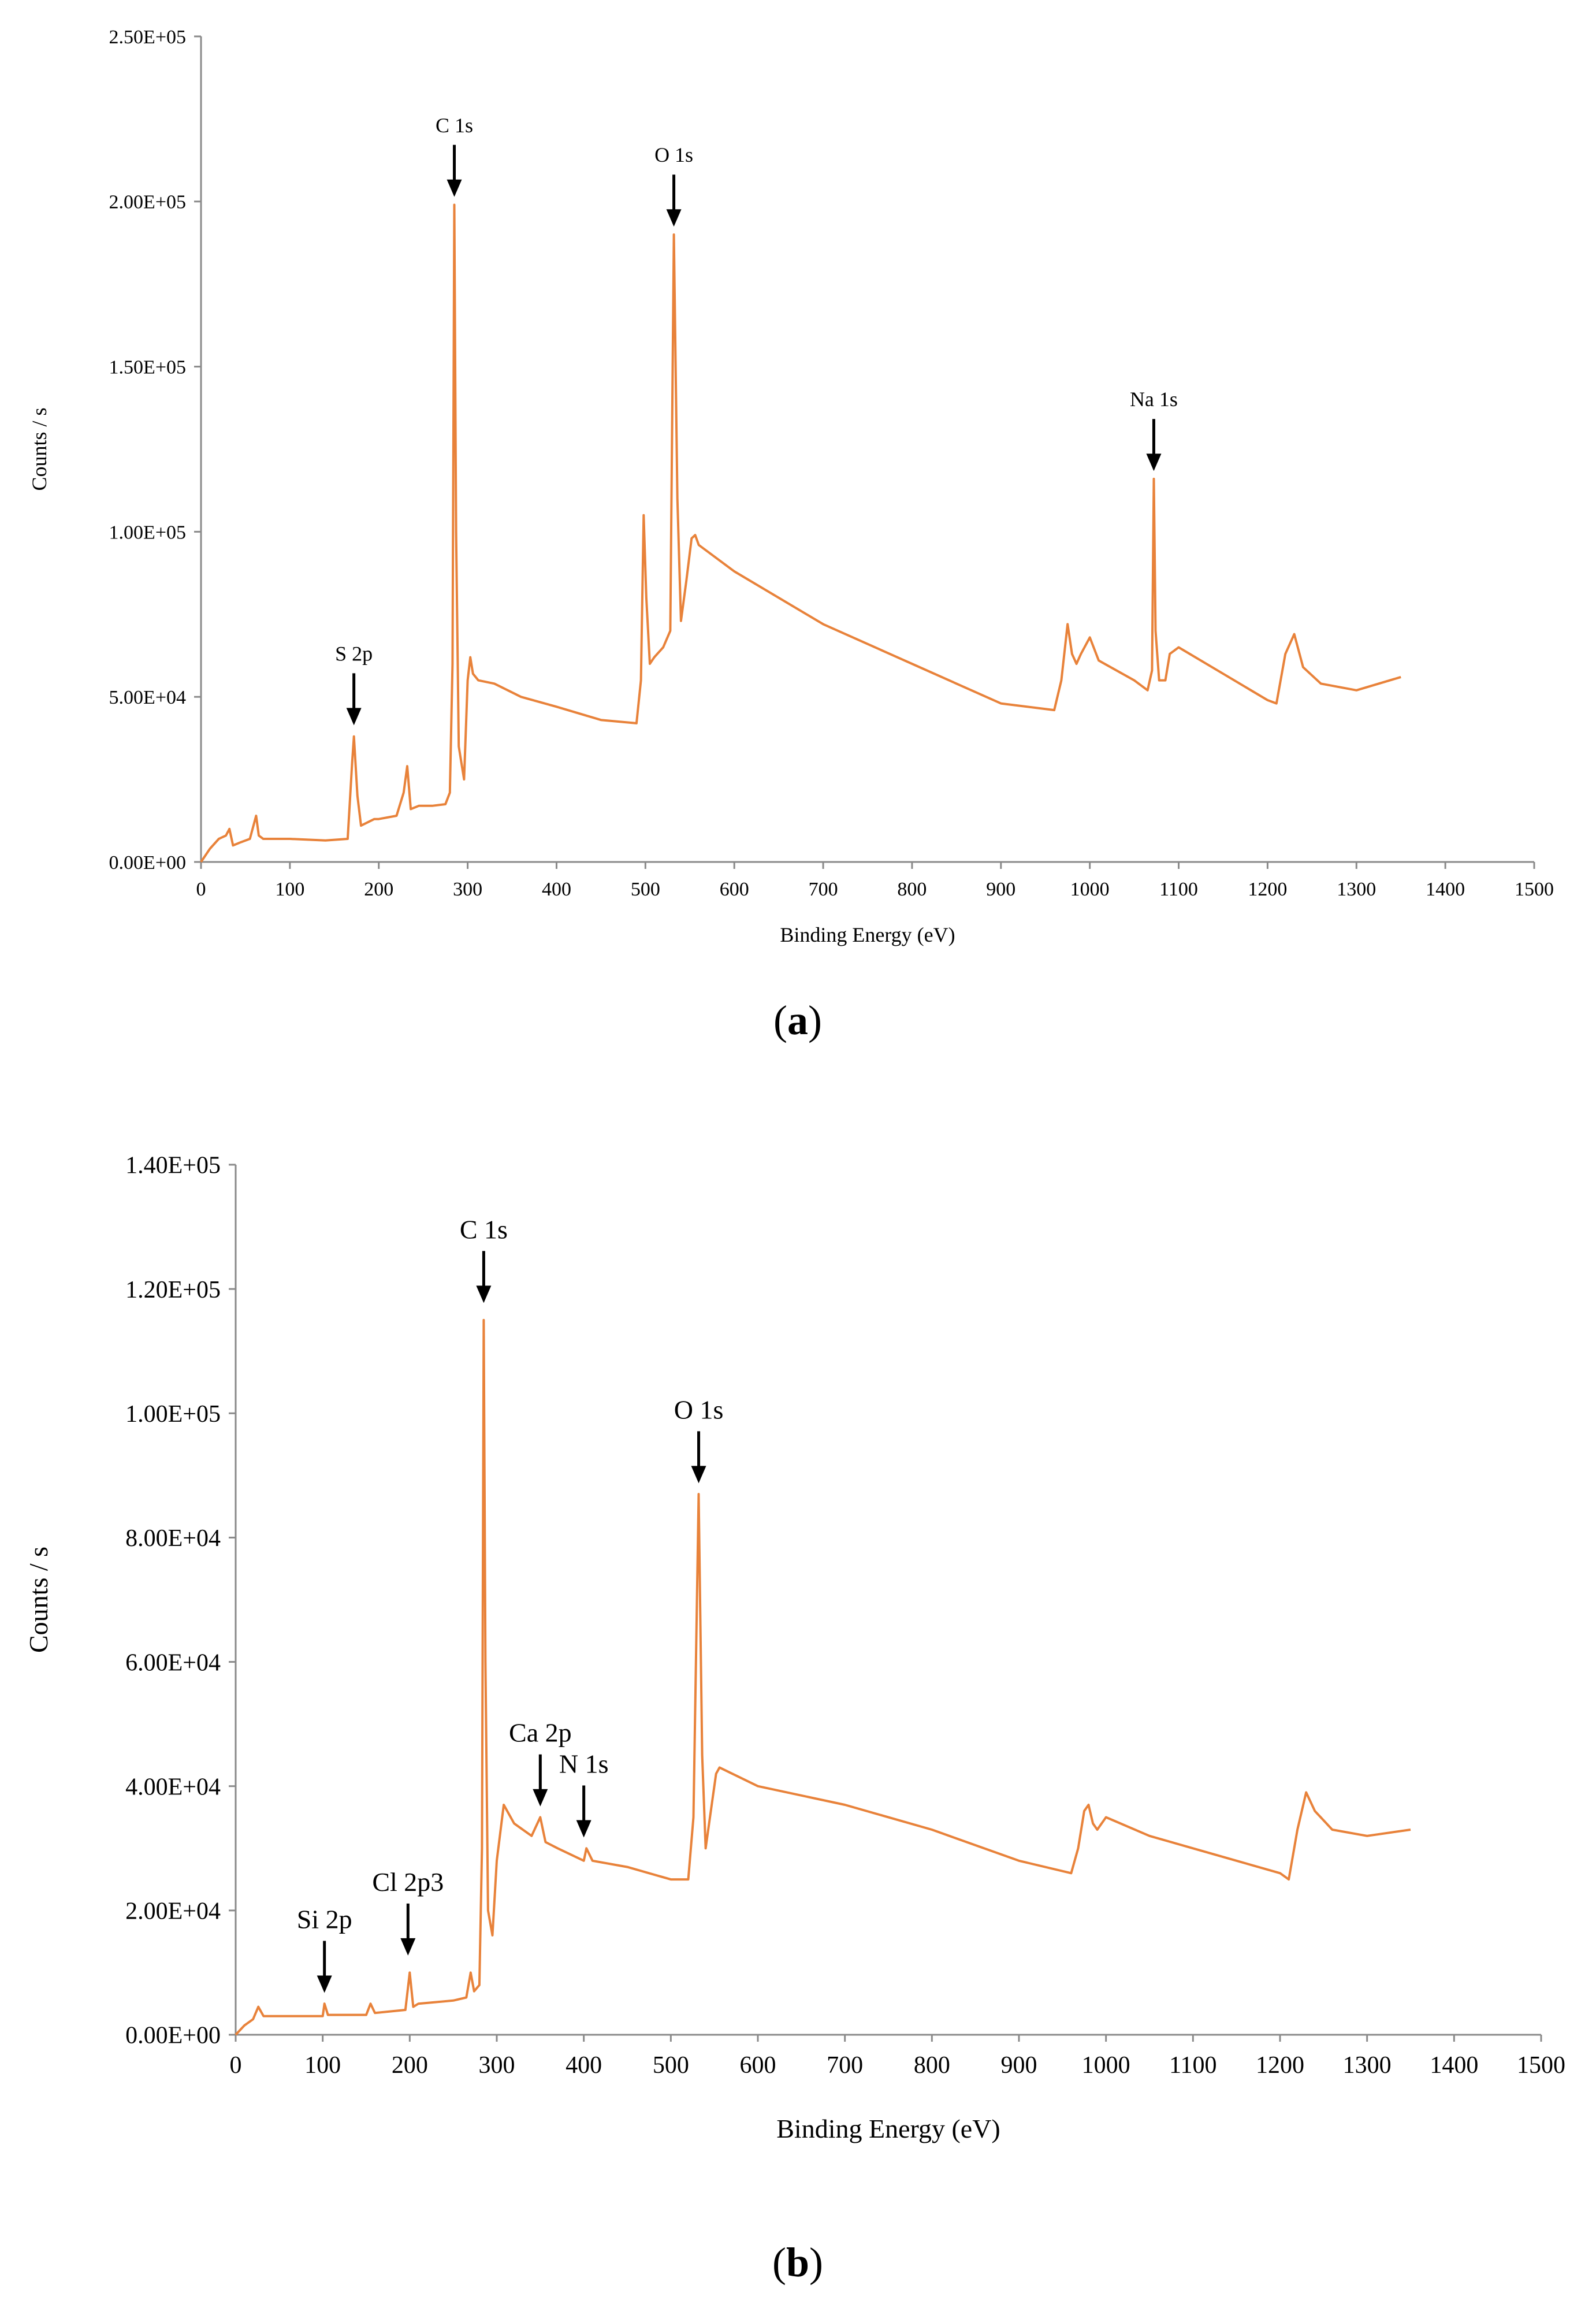 Image resolution: width=1596 pixels, height=2319 pixels. What do you see at coordinates (173, 1911) in the screenshot?
I see `y-tick-label: 2.00E+04` at bounding box center [173, 1911].